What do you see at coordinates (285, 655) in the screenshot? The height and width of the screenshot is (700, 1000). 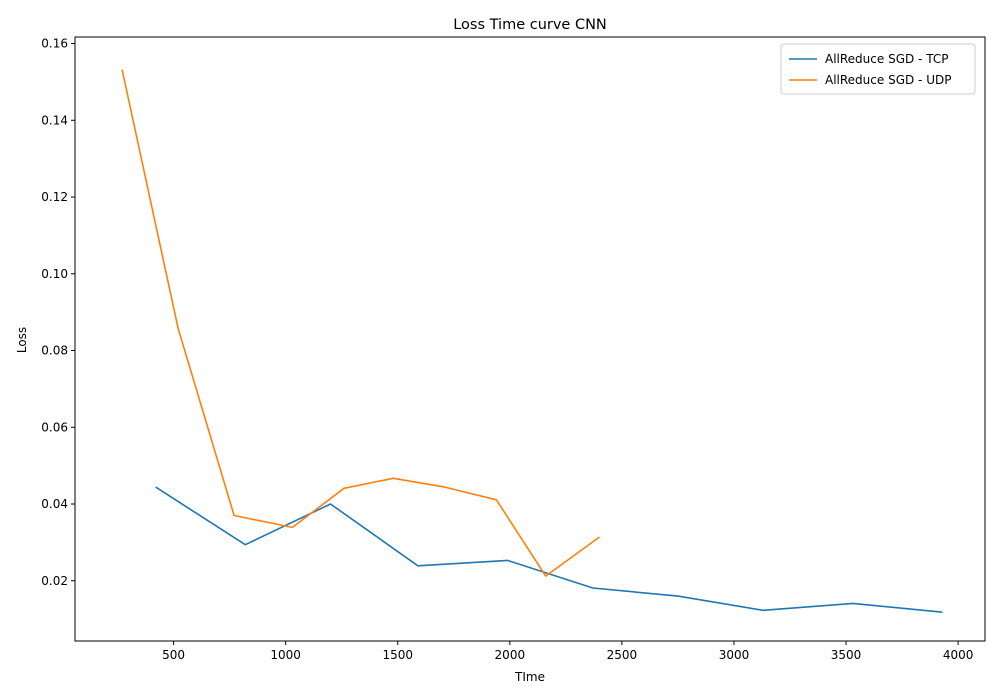 I see `x-tick-label: 1000` at bounding box center [285, 655].